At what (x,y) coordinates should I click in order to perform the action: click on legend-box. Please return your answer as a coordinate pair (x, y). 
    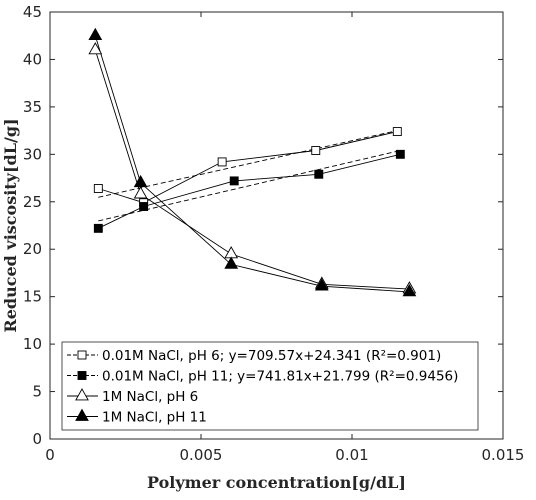
    Looking at the image, I should click on (270, 386).